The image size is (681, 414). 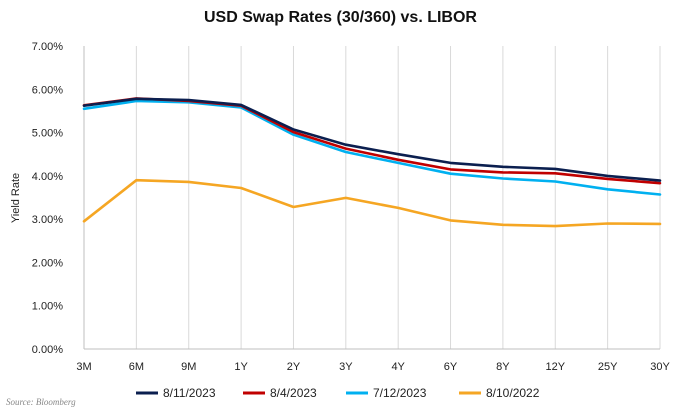 What do you see at coordinates (189, 393) in the screenshot?
I see `legend-label: 8/11/2023` at bounding box center [189, 393].